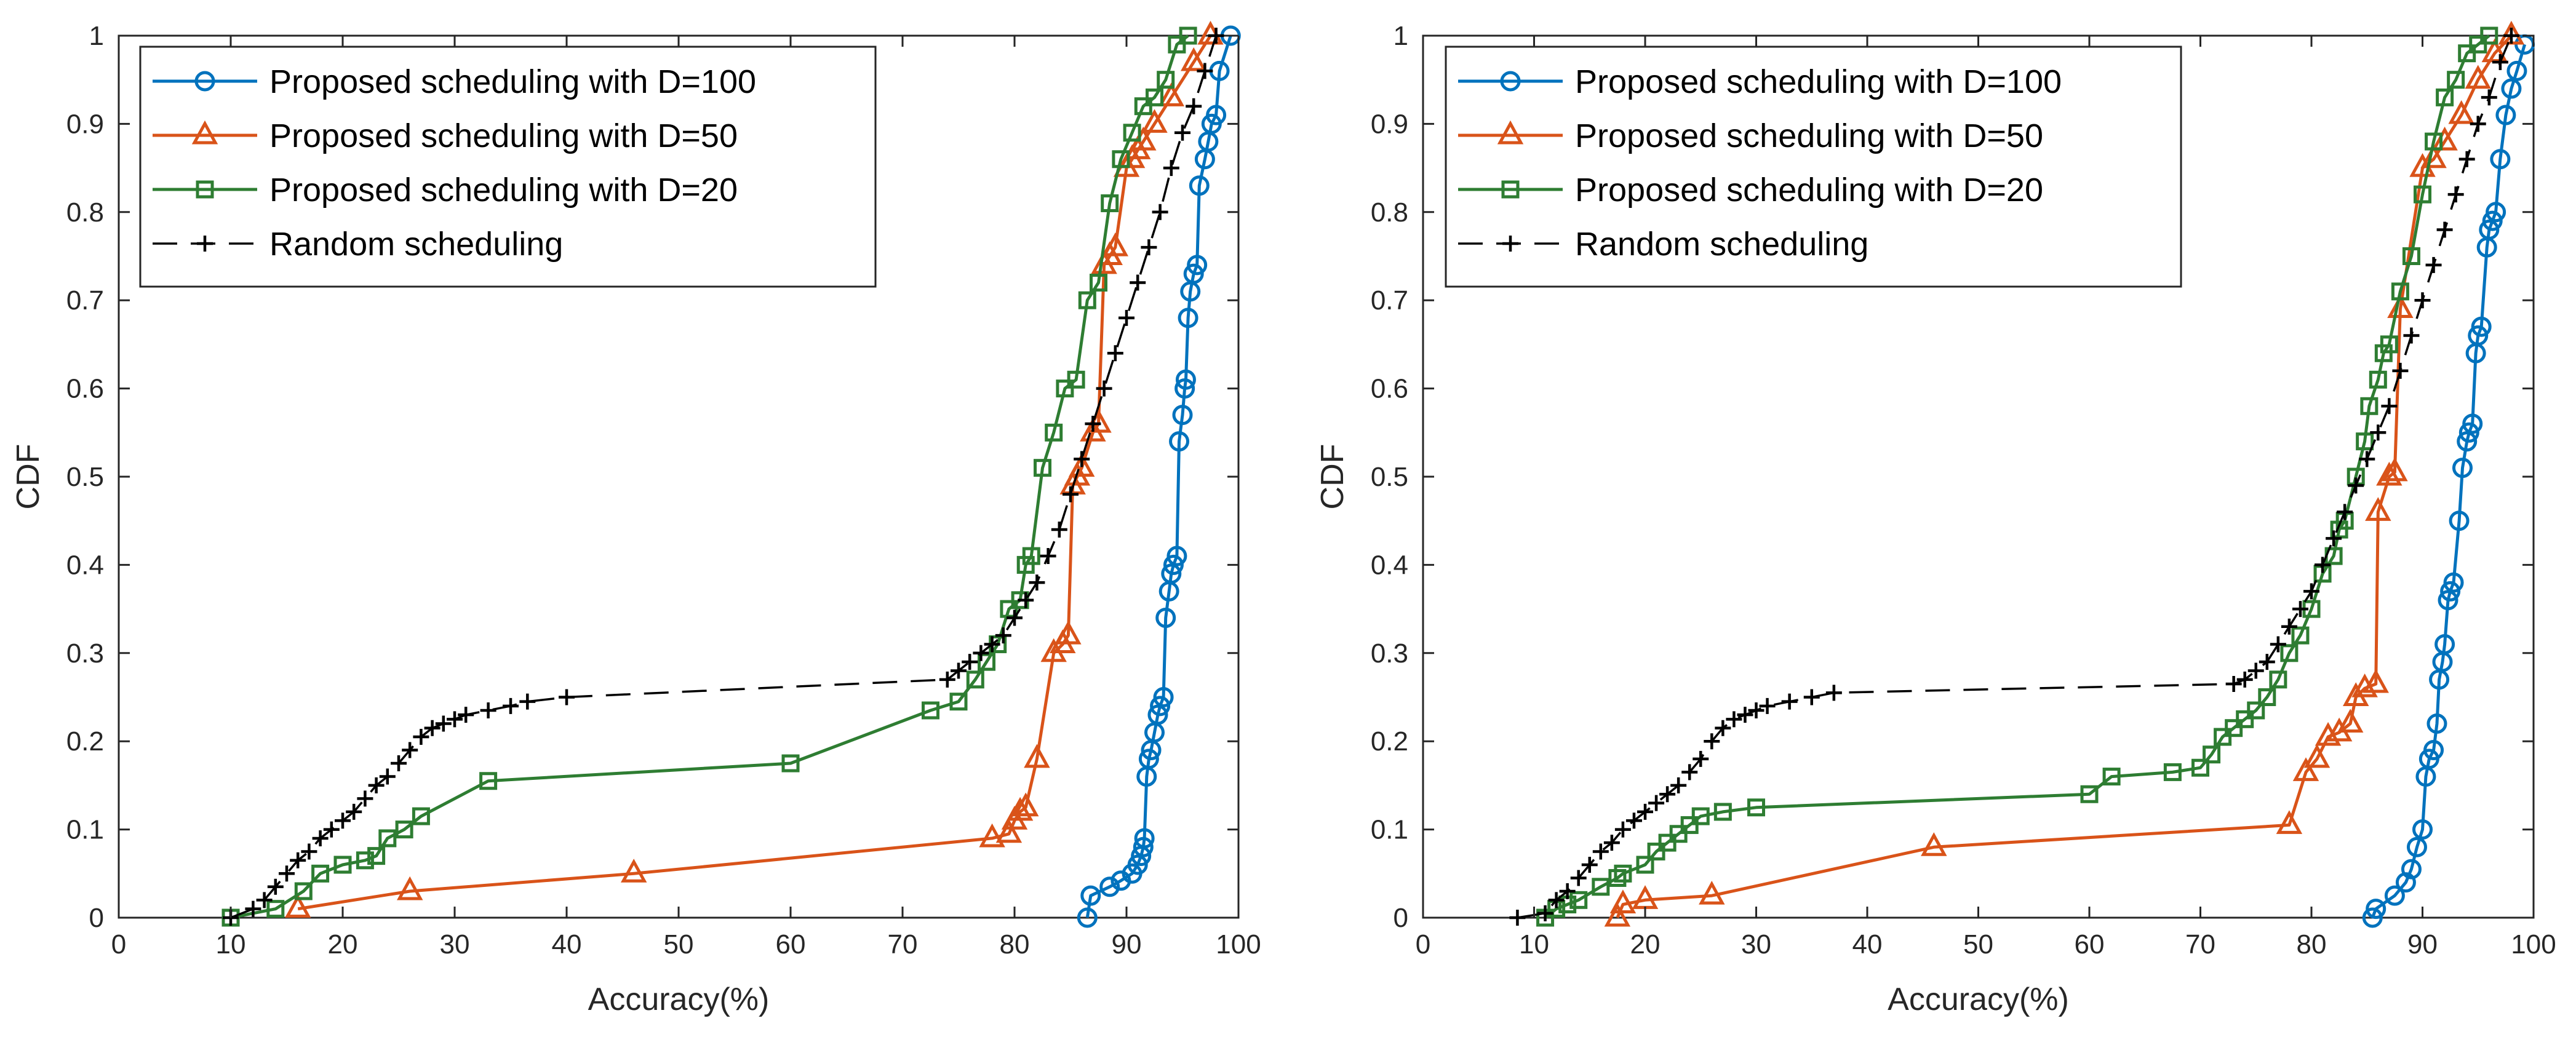  I want to click on y-tick-label: 0.7, so click(85, 300).